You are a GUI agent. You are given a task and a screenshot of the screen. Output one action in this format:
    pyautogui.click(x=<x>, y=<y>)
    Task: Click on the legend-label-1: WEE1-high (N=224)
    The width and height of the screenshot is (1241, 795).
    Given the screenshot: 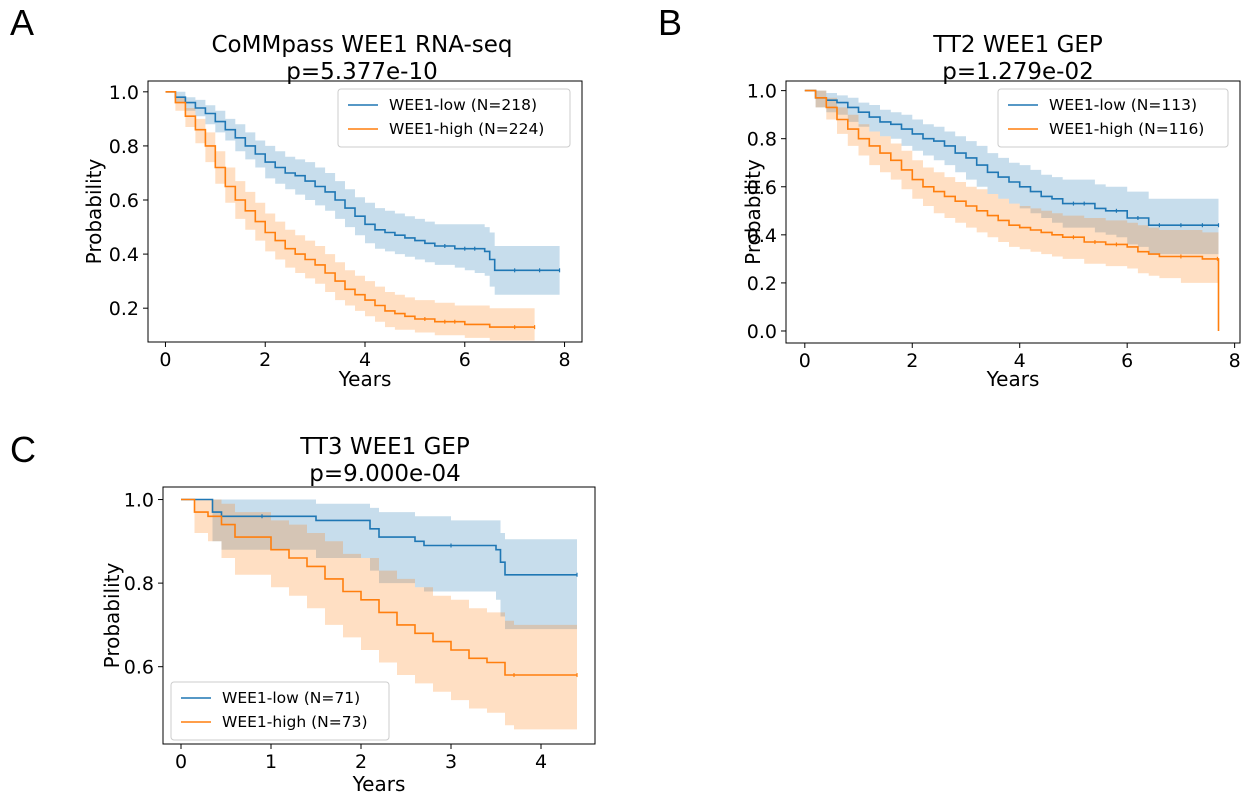 What is the action you would take?
    pyautogui.click(x=466, y=129)
    